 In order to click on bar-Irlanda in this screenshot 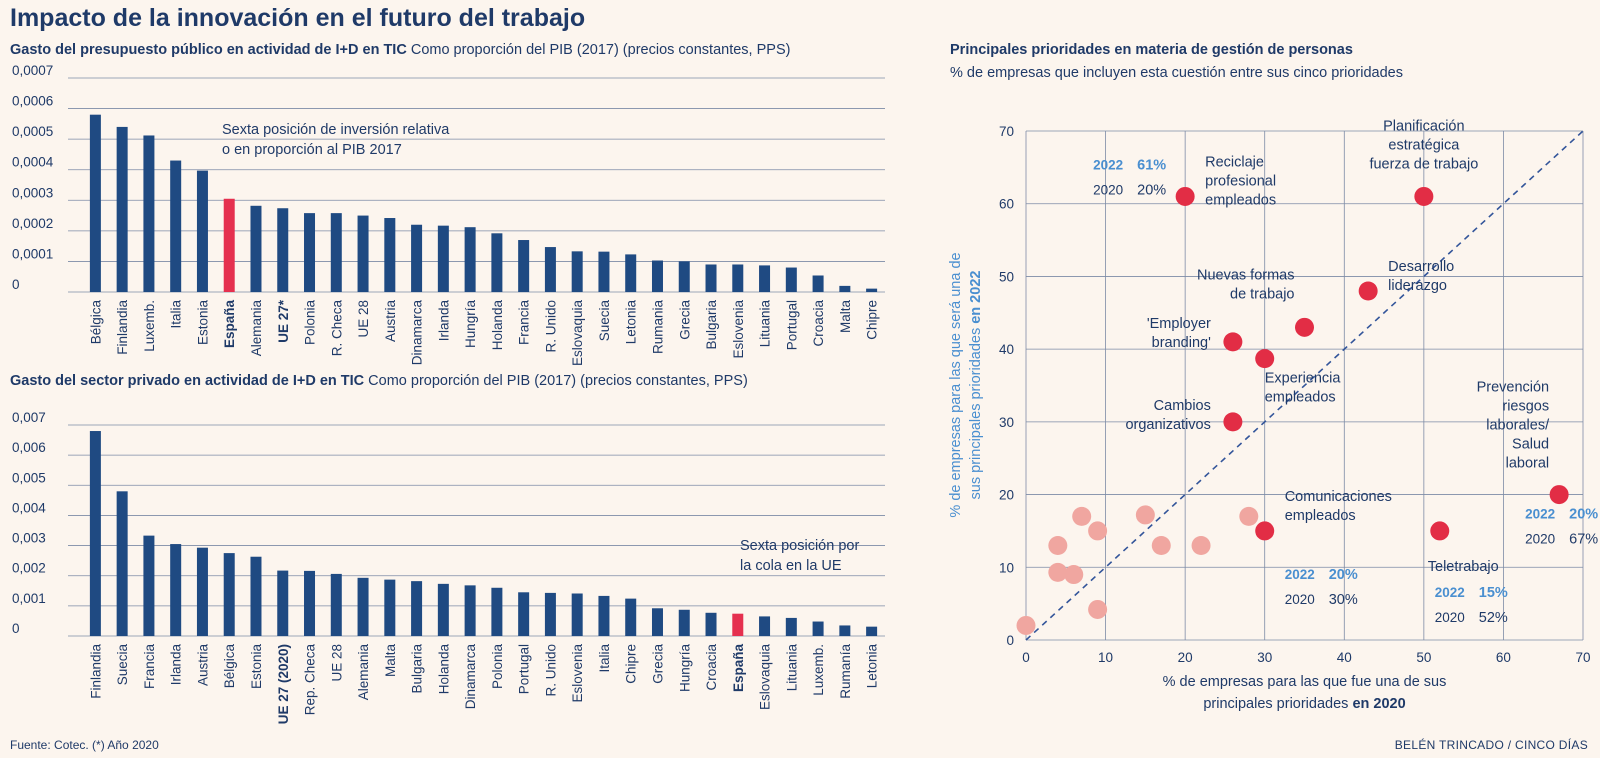, I will do `click(443, 258)`.